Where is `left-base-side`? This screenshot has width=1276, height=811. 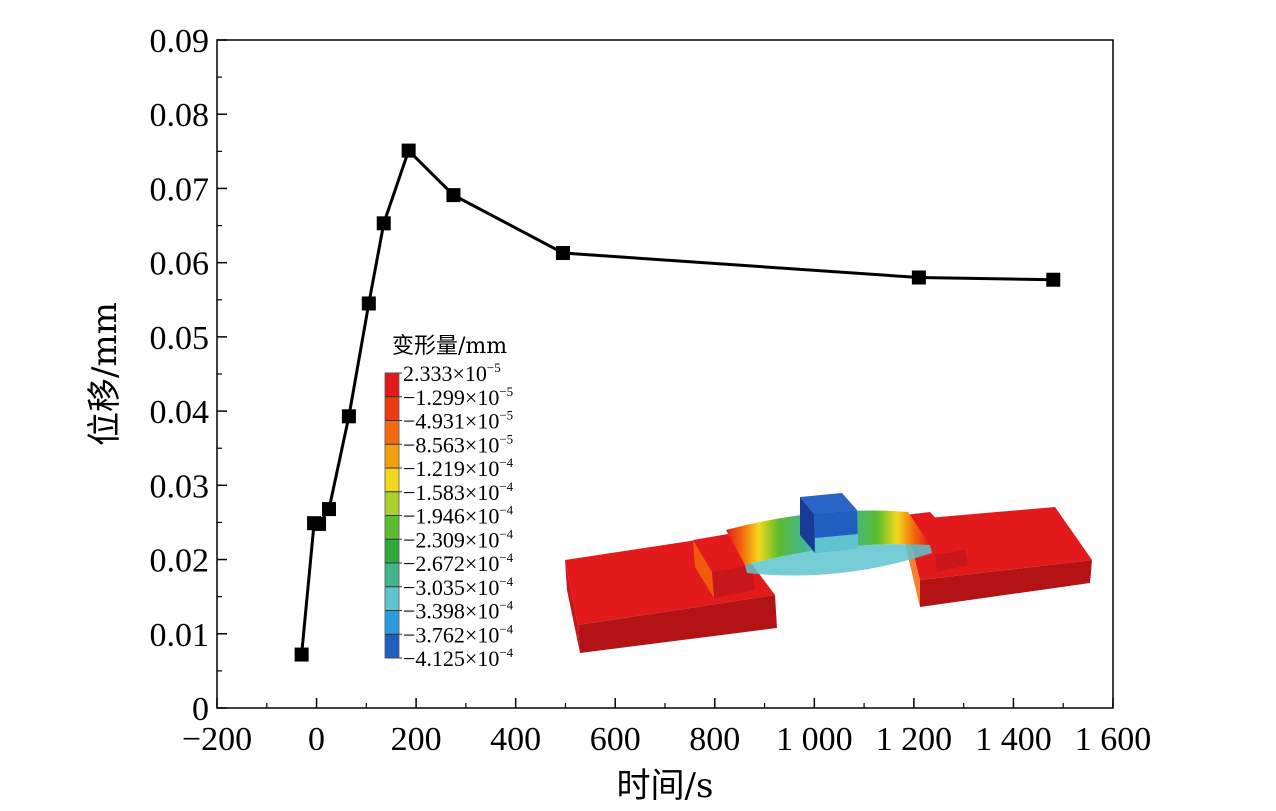 left-base-side is located at coordinates (677, 624).